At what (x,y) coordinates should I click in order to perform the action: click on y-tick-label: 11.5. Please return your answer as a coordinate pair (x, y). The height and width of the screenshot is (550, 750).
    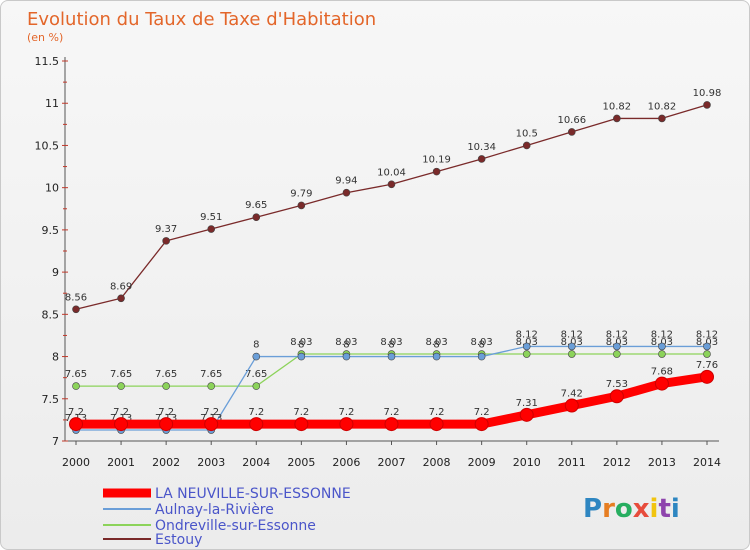
    Looking at the image, I should click on (47, 61).